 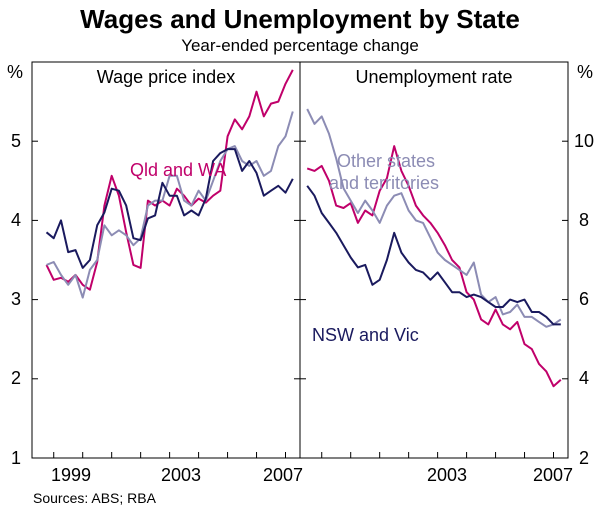 I want to click on left-axis-unit: %, so click(x=15, y=72).